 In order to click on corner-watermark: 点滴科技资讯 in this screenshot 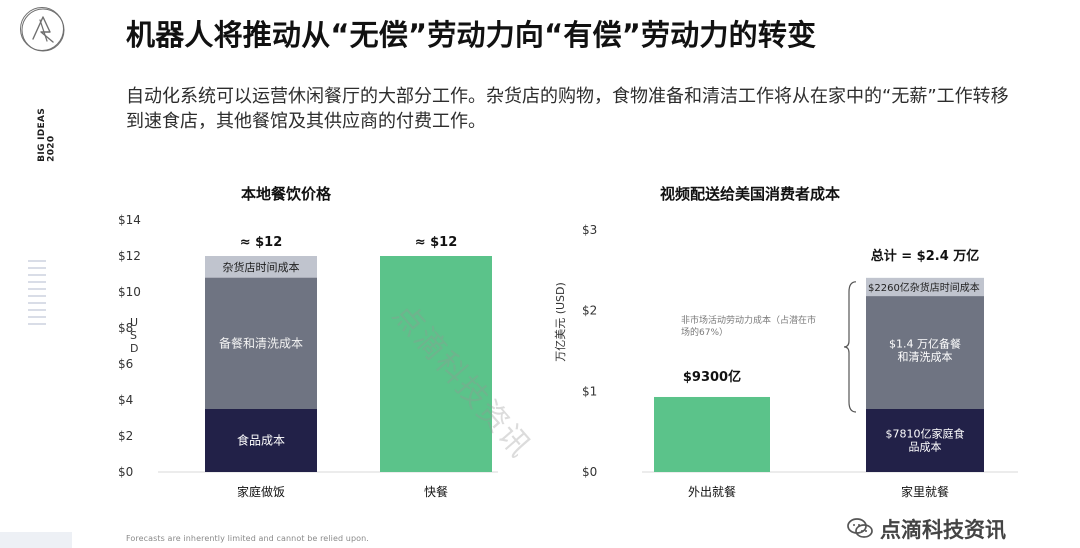, I will do `click(926, 529)`.